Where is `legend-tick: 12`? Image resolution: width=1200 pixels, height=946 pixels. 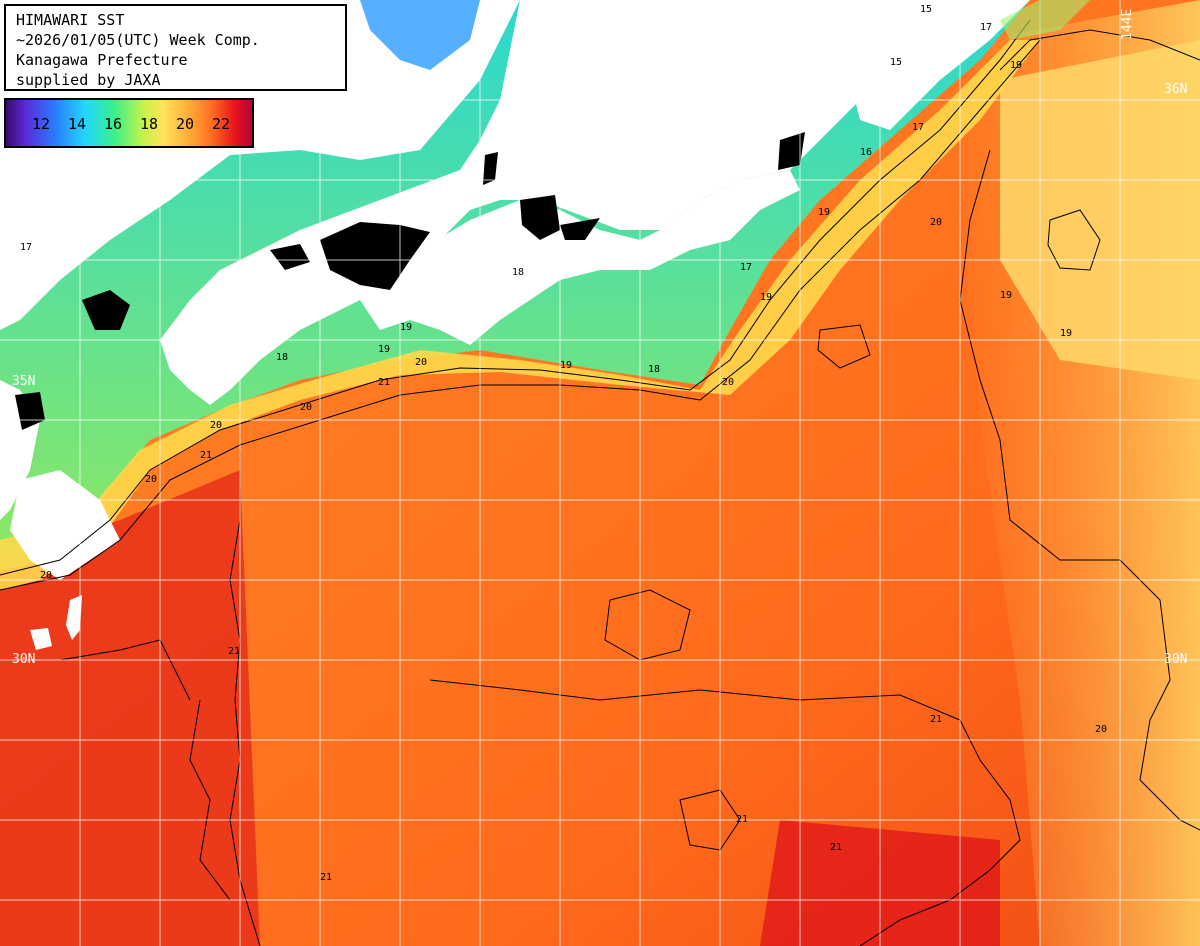 legend-tick: 12 is located at coordinates (41, 124).